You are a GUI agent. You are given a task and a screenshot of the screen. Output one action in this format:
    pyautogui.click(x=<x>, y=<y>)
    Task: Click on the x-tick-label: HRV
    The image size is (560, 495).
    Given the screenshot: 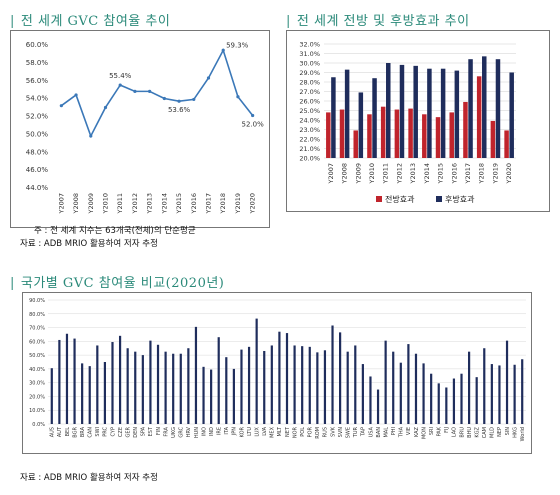 What is the action you would take?
    pyautogui.click(x=189, y=431)
    